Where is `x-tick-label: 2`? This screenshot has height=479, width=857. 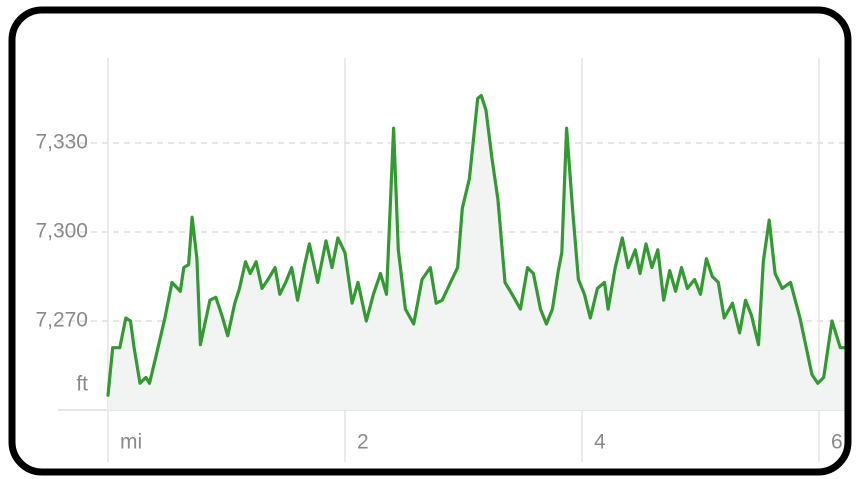 x-tick-label: 2 is located at coordinates (363, 442).